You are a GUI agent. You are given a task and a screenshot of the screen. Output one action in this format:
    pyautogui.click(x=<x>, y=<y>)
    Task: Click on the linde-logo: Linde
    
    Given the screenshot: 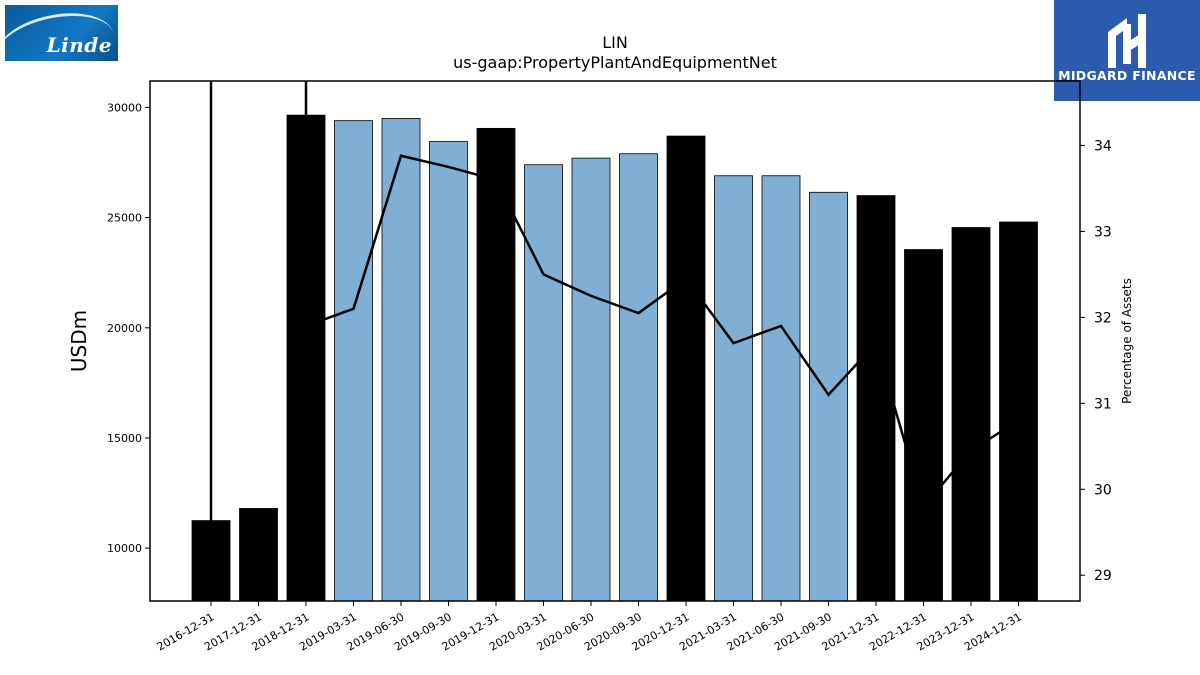 What is the action you would take?
    pyautogui.click(x=61, y=33)
    